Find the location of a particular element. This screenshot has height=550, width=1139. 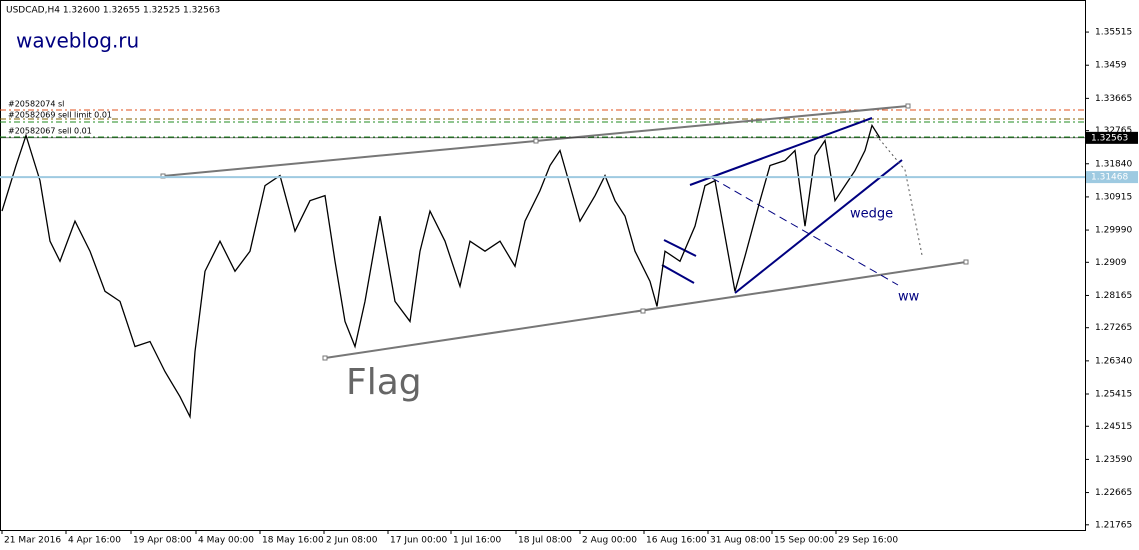

price-box-label: 1.31468 is located at coordinates (1109, 178).